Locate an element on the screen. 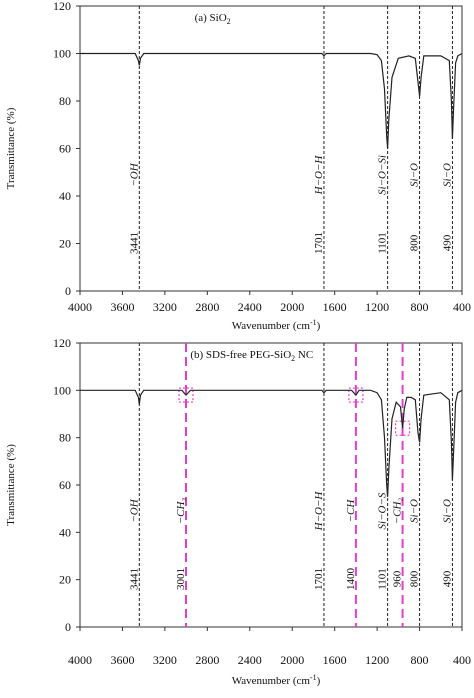 The height and width of the screenshot is (698, 474). peak-wavenumber-label: 1400 is located at coordinates (351, 579).